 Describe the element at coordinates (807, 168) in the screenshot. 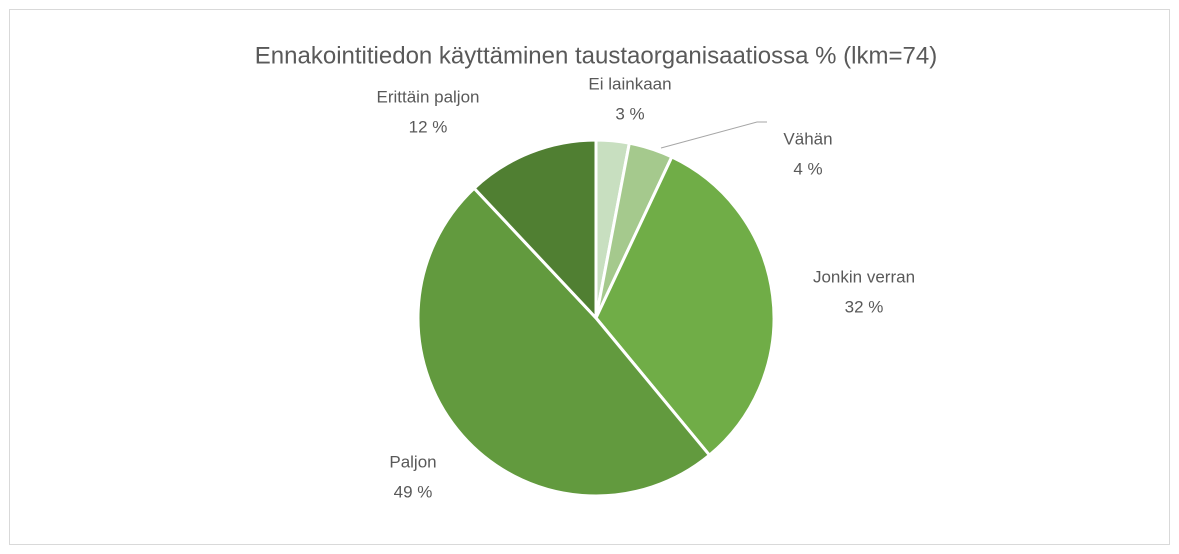

I see `slice-value-label: 4 %` at that location.